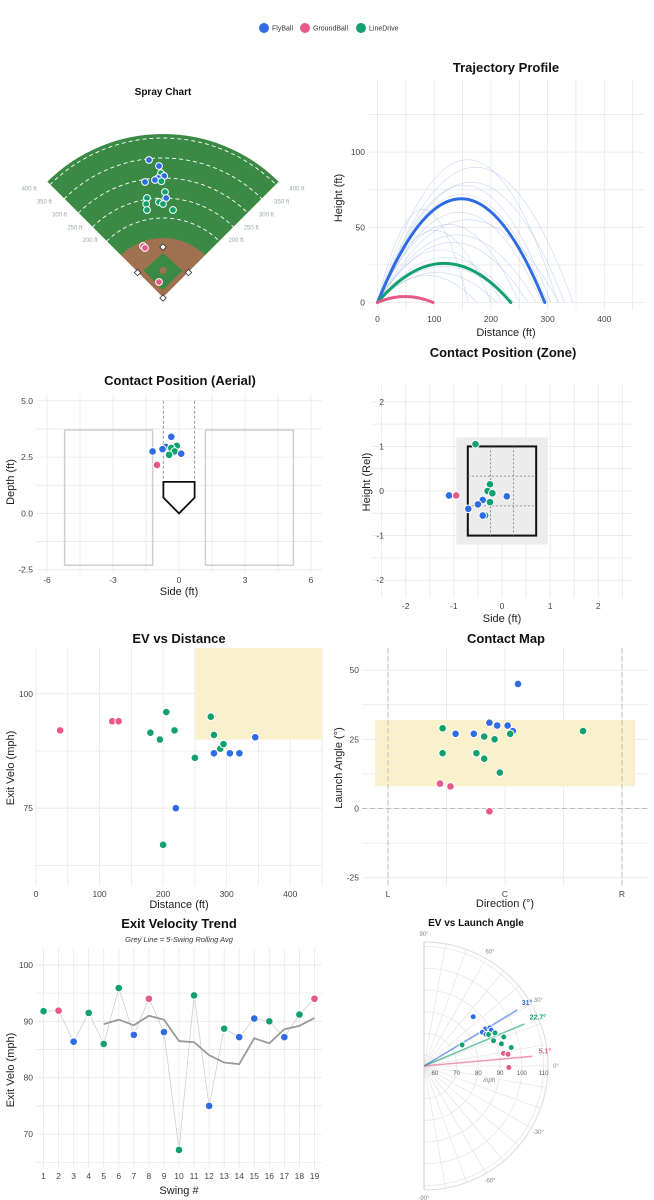  Describe the element at coordinates (406, 606) in the screenshot. I see `zone-xtick-label: -2` at that location.